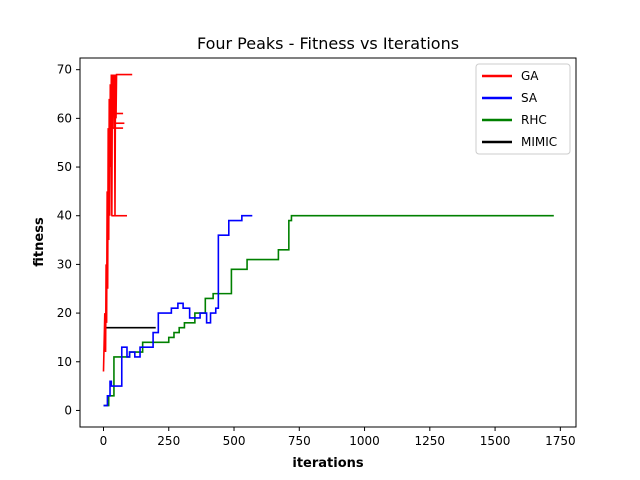 This screenshot has height=480, width=640. I want to click on x-tick-label: 0, so click(104, 441).